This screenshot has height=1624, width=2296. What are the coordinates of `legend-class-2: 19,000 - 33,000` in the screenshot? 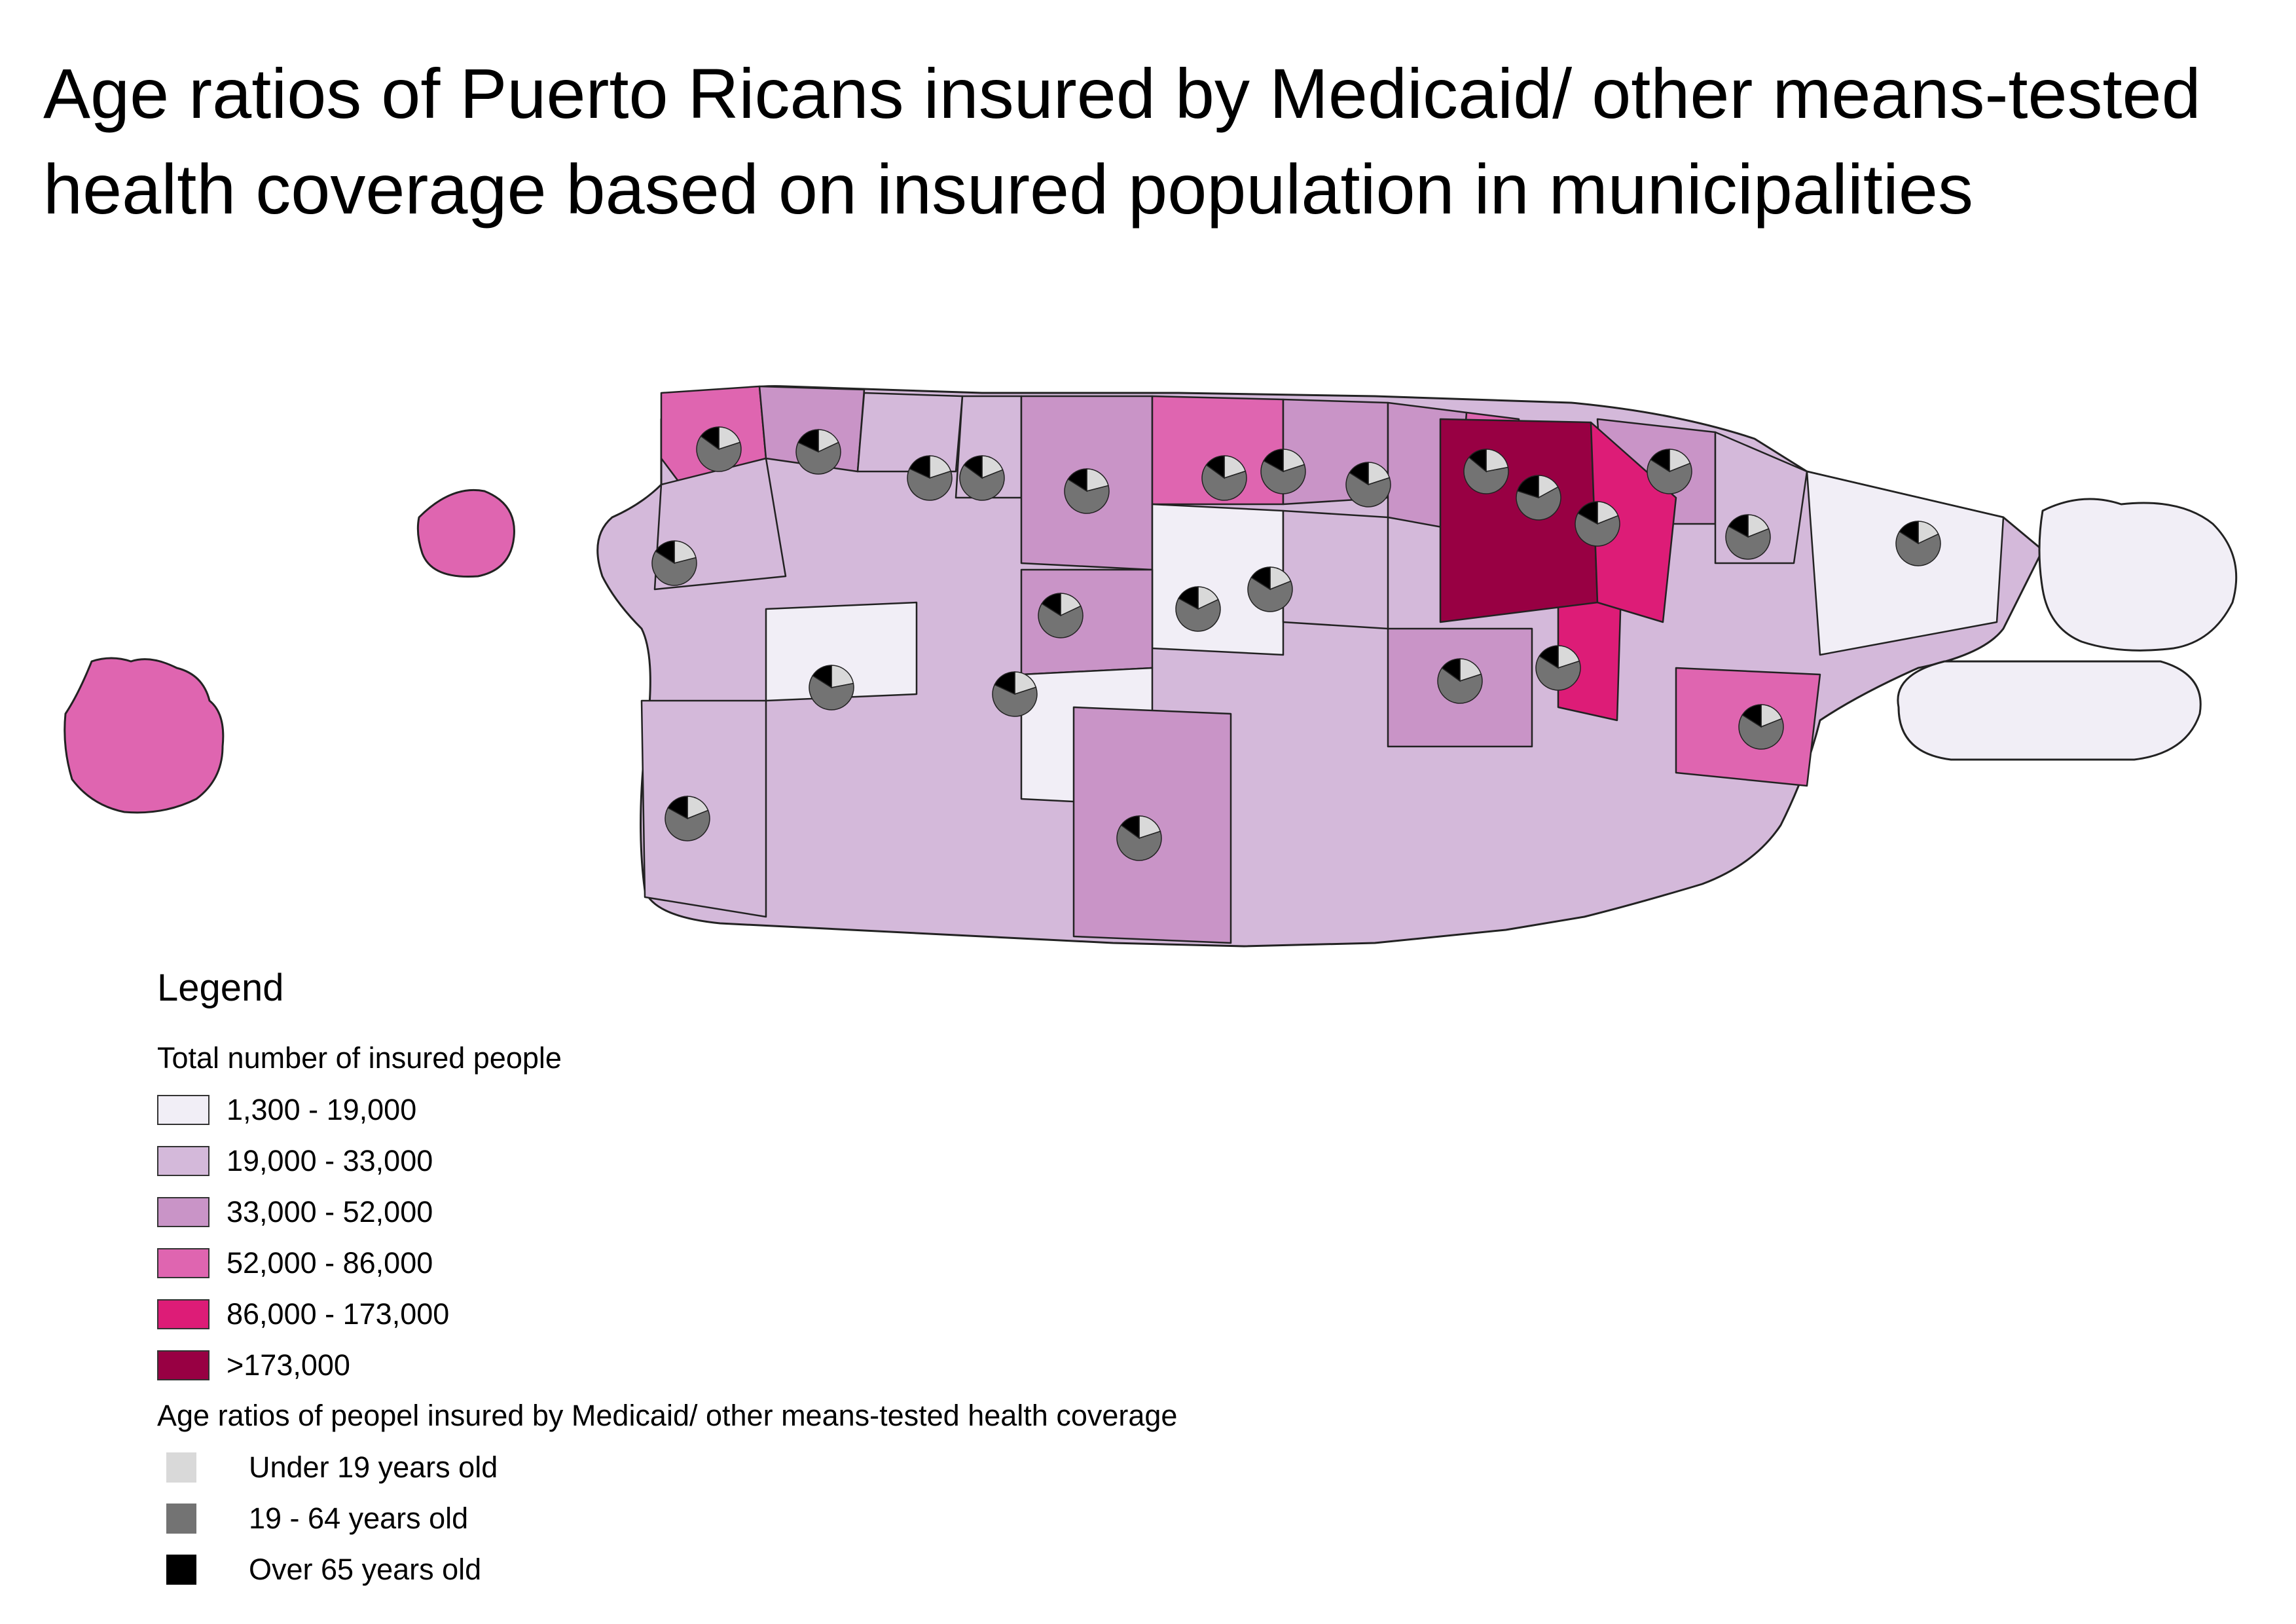 It's located at (877, 1161).